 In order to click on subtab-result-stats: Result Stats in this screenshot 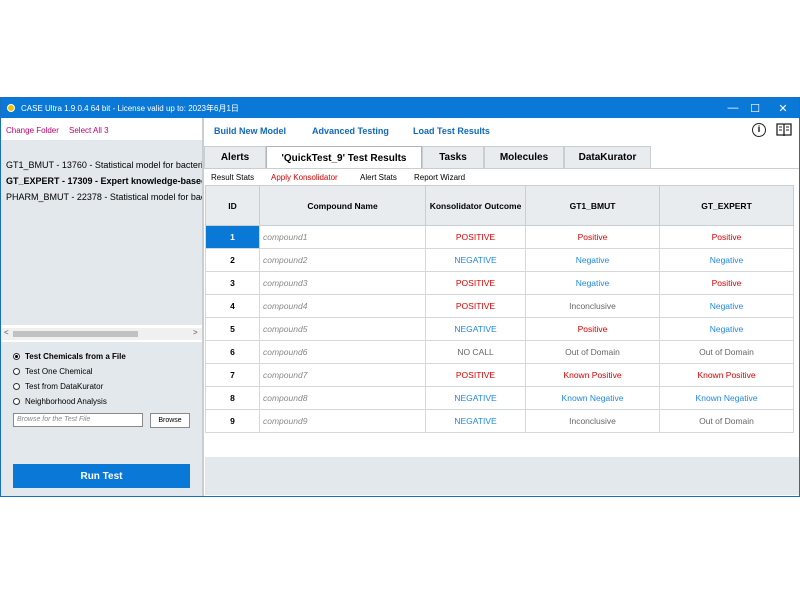, I will do `click(233, 177)`.